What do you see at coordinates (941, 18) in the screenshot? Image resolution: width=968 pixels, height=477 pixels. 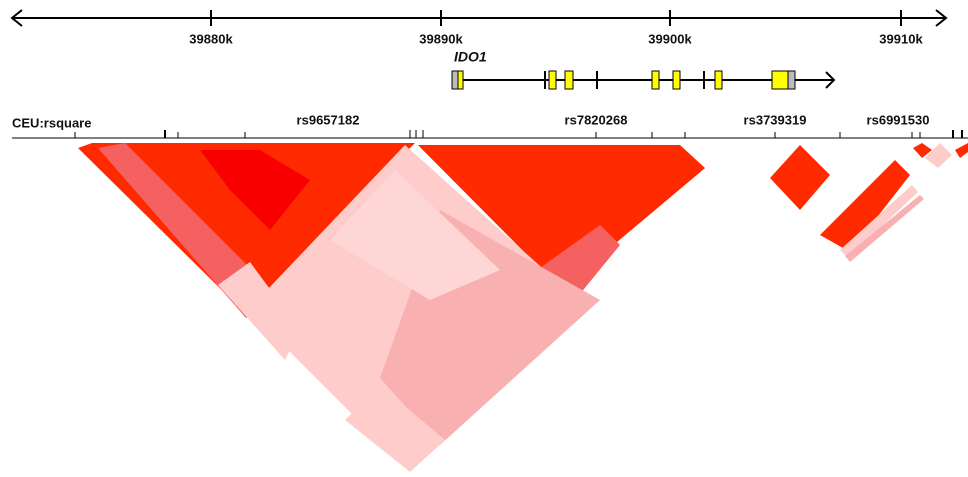 I see `axis-arrow-right` at bounding box center [941, 18].